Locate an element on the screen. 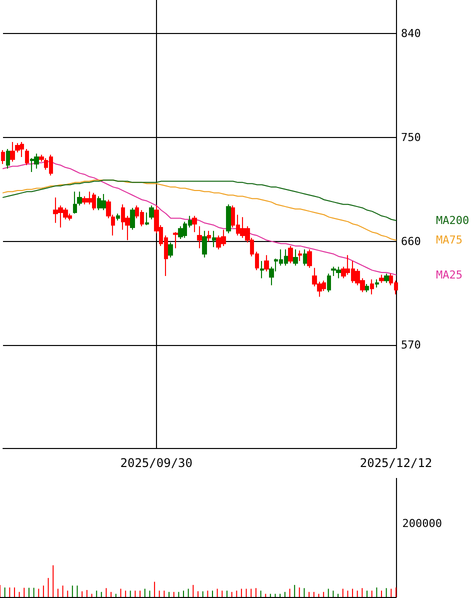  text: 200000 is located at coordinates (422, 523).